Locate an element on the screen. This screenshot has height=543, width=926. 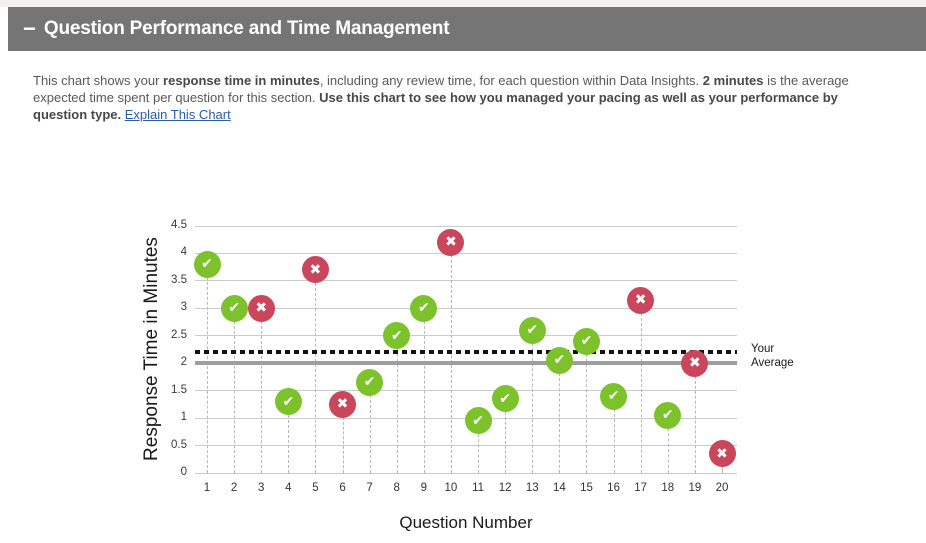
y-axis-title: Response Time in Minutes is located at coordinates (151, 349).